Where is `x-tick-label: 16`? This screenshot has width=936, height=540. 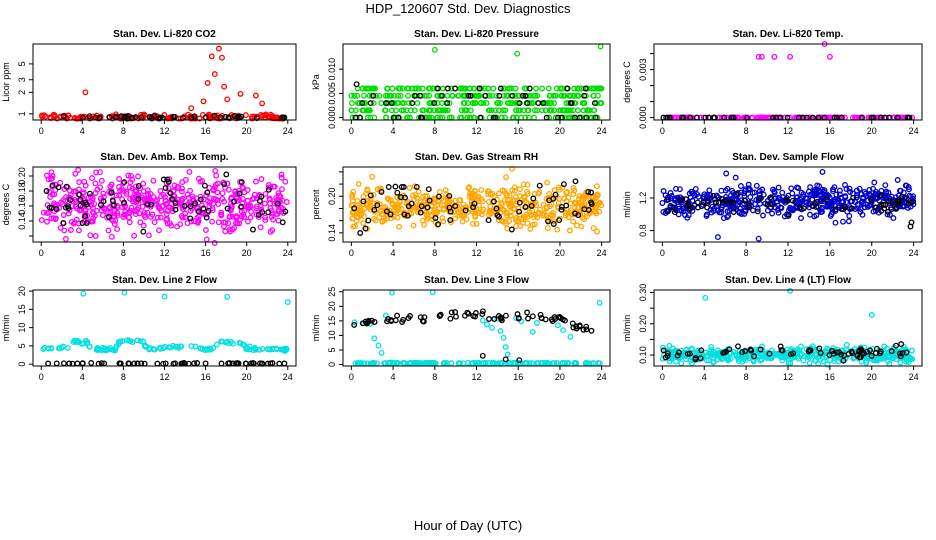
x-tick-label: 16 is located at coordinates (518, 377).